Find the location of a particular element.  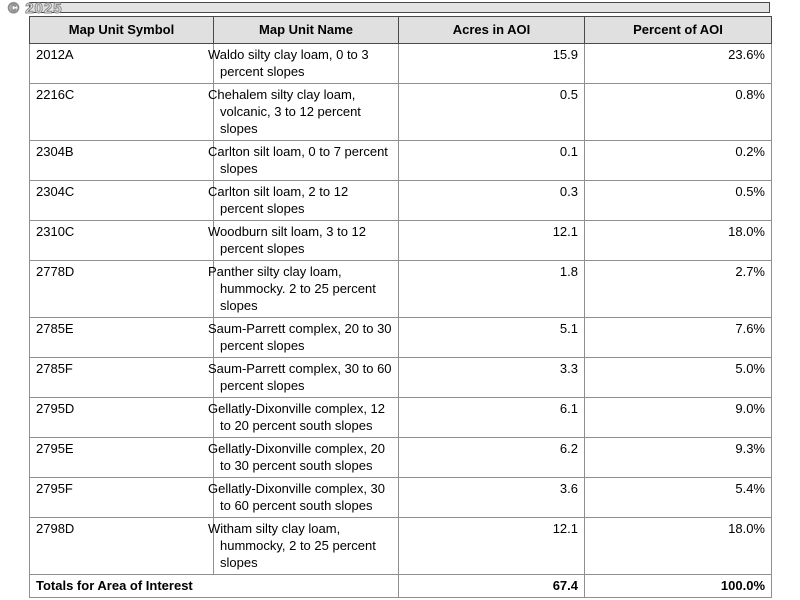

header-cell-map-unit-symbol: Map Unit Symbol is located at coordinates (121, 30).